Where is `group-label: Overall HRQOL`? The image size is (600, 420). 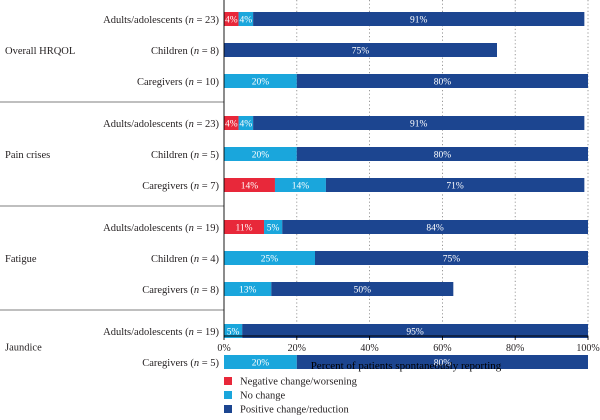
group-label: Overall HRQOL is located at coordinates (40, 51).